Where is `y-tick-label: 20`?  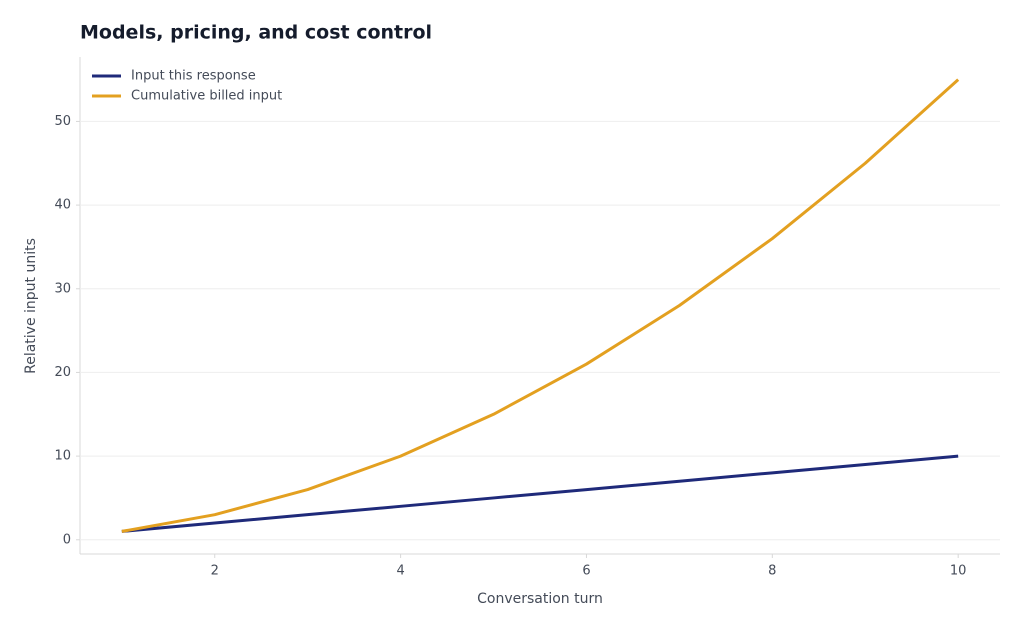 y-tick-label: 20 is located at coordinates (62, 372).